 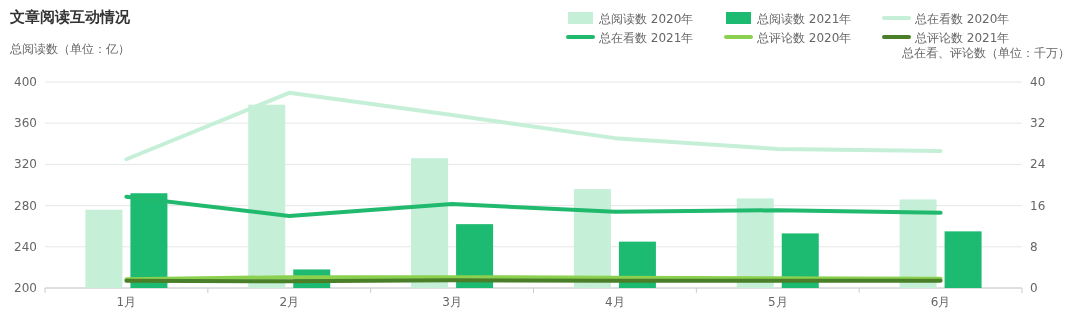 What do you see at coordinates (1034, 246) in the screenshot?
I see `y2-tick-label: 8` at bounding box center [1034, 246].